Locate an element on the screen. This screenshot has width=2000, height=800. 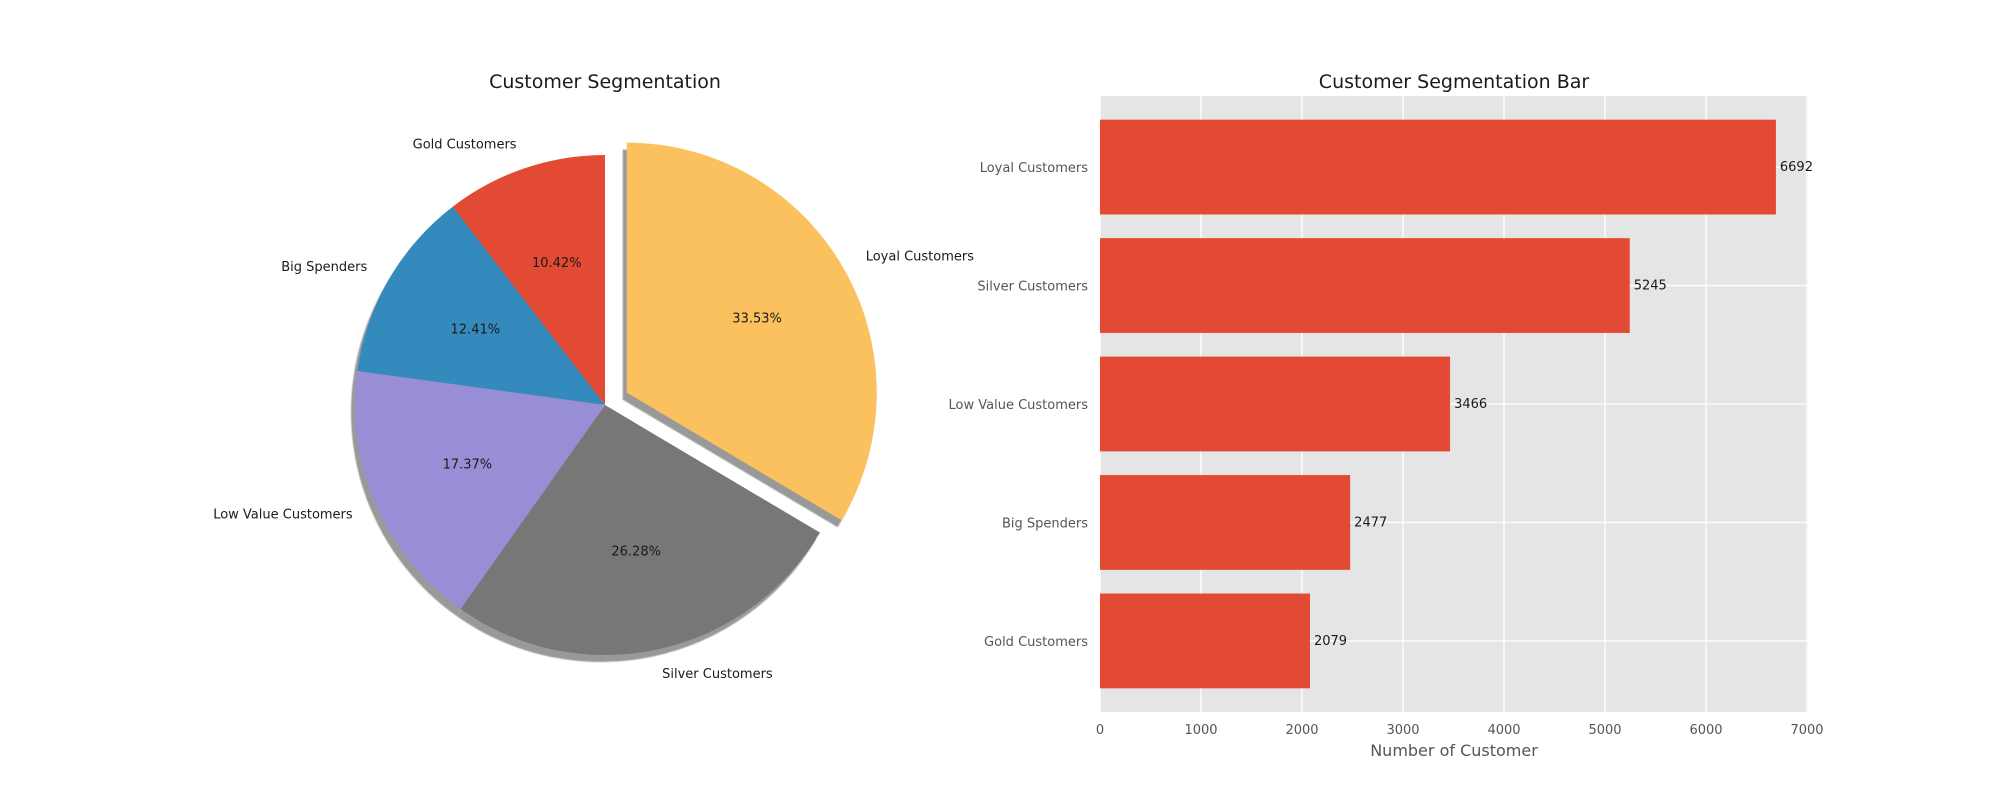
x-tick-label: 3000 is located at coordinates (1402, 730).